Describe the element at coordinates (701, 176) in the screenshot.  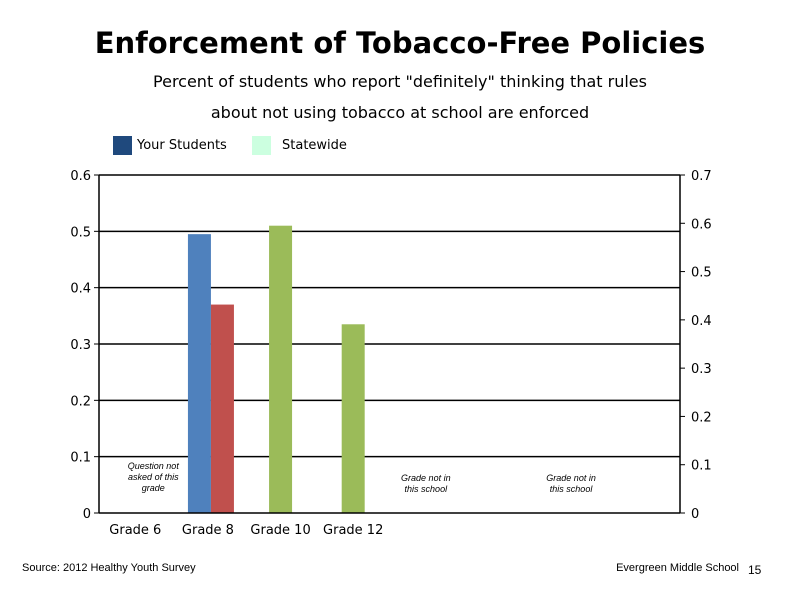
I see `y-right-tick-label: 0.7` at that location.